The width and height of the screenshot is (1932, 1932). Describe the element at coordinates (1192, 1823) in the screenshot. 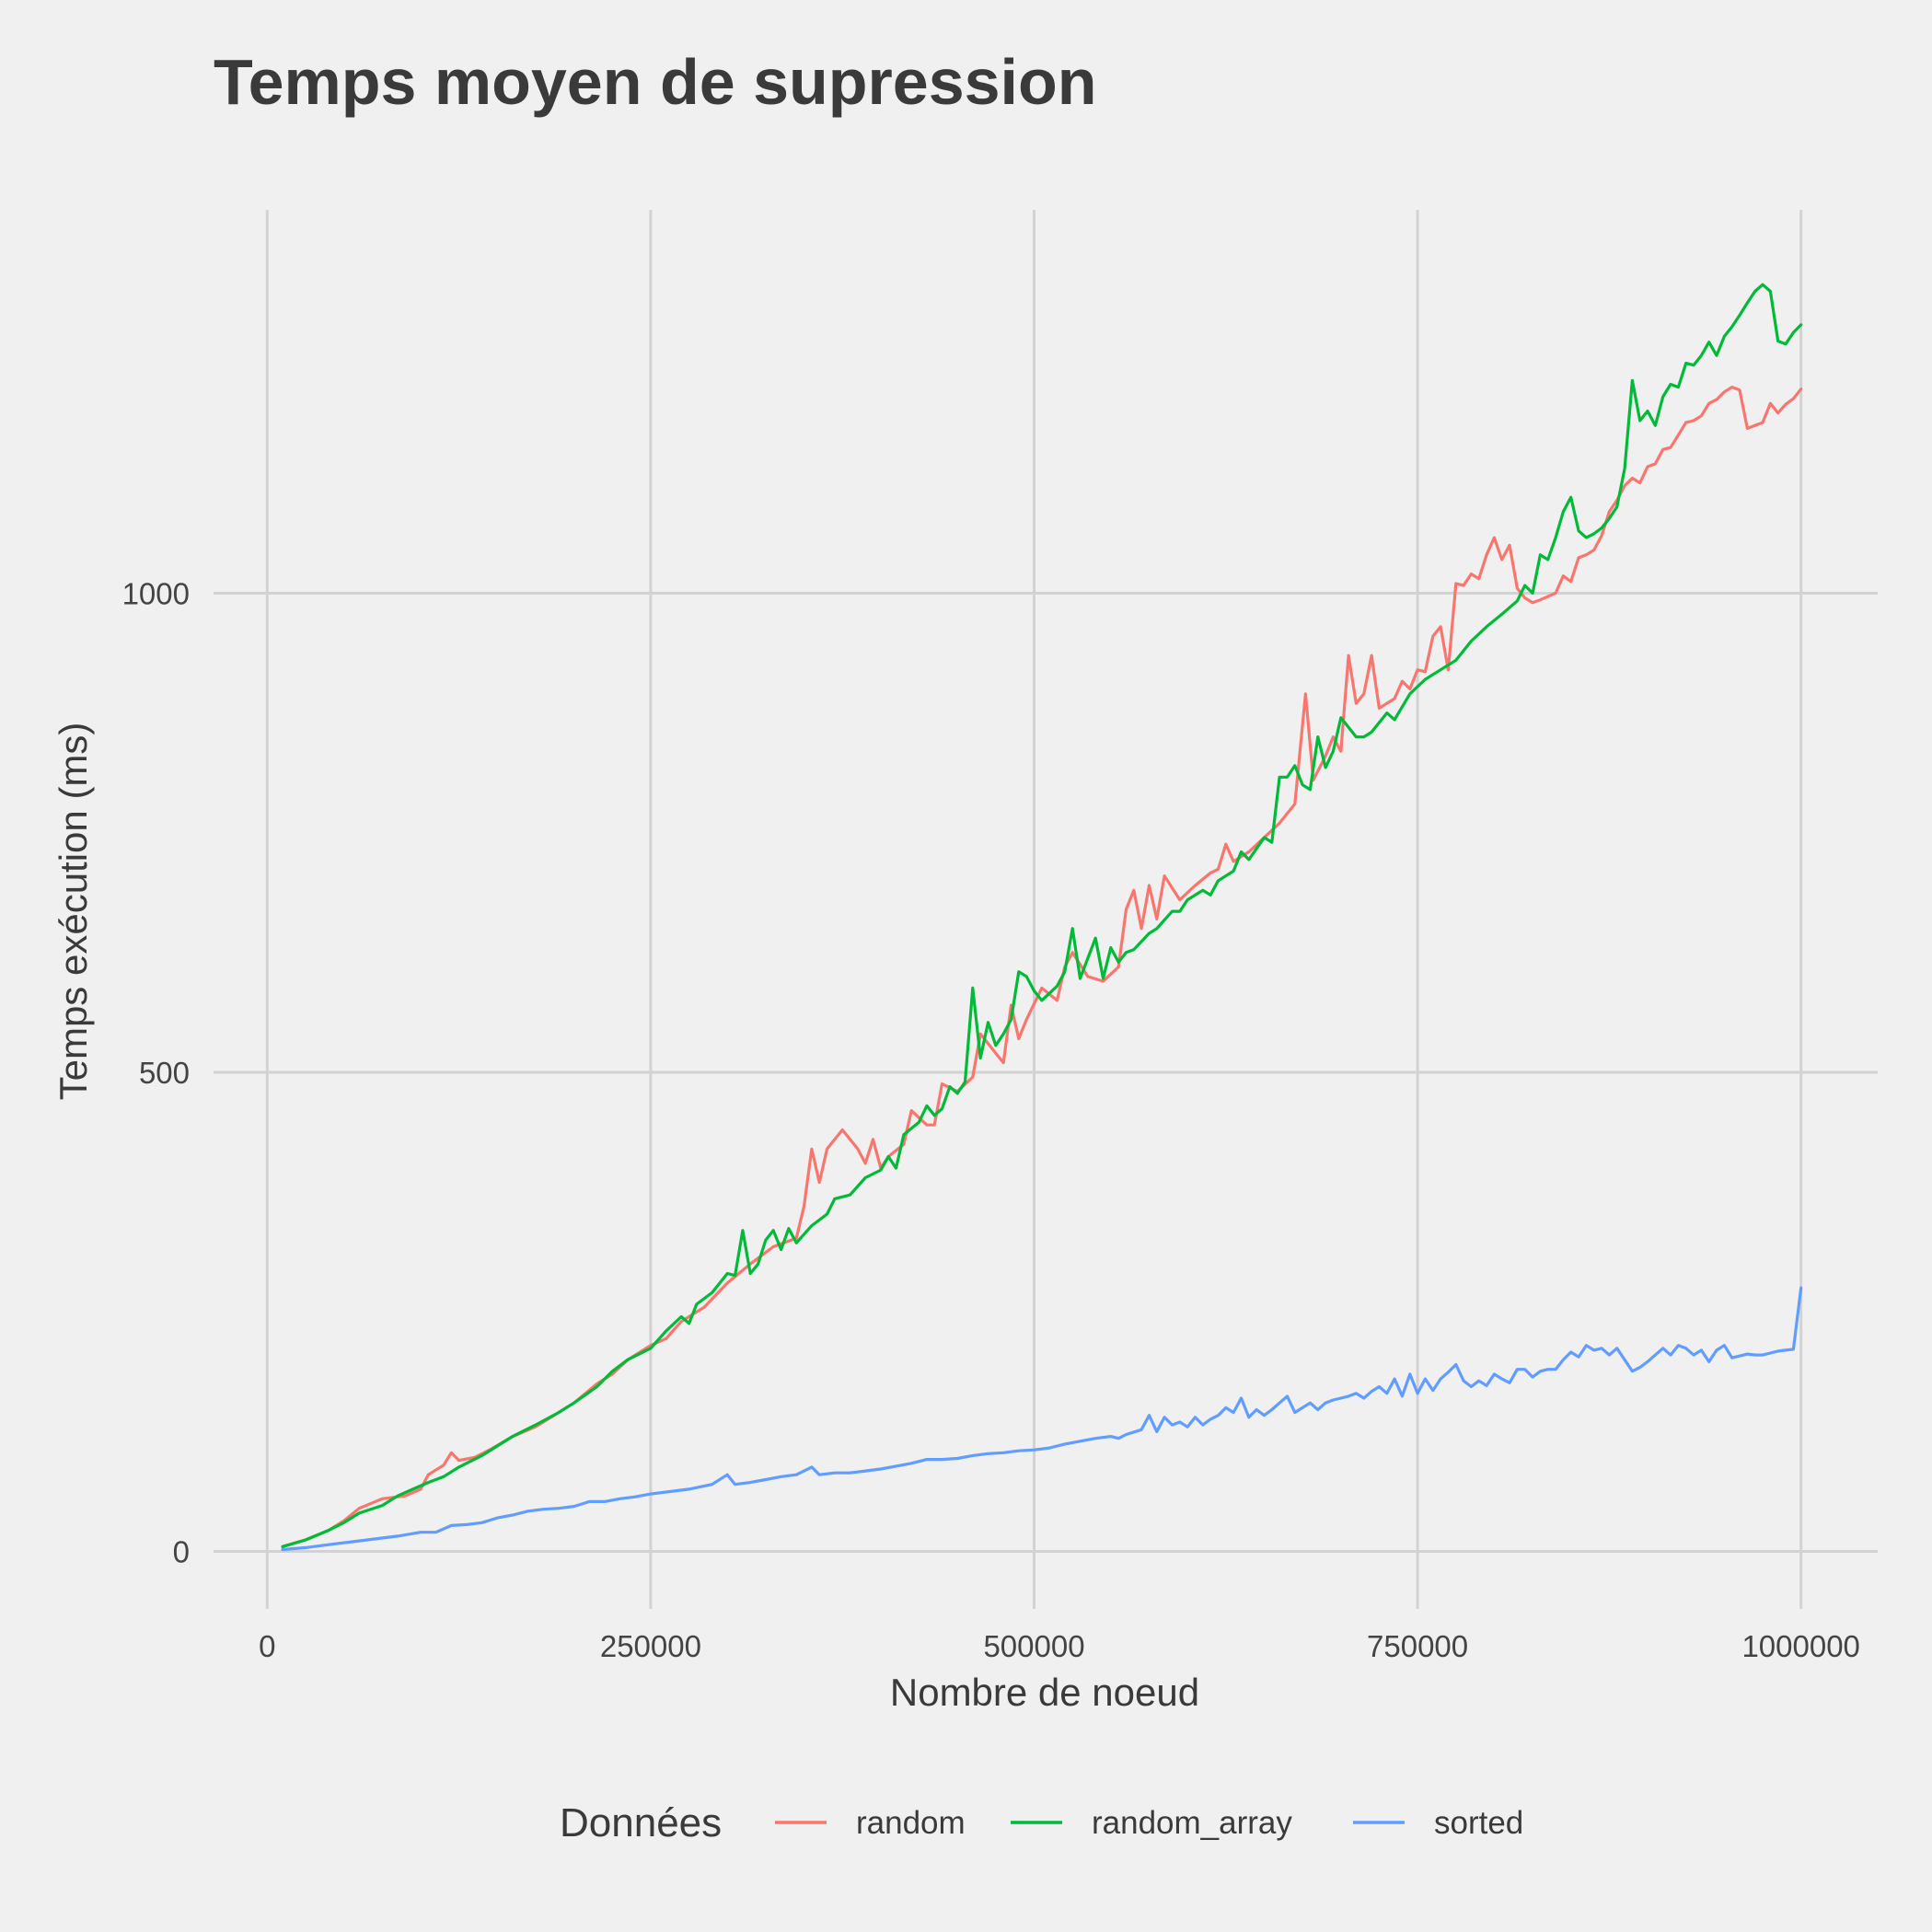

I see `legend-label-random-array: random_array` at that location.